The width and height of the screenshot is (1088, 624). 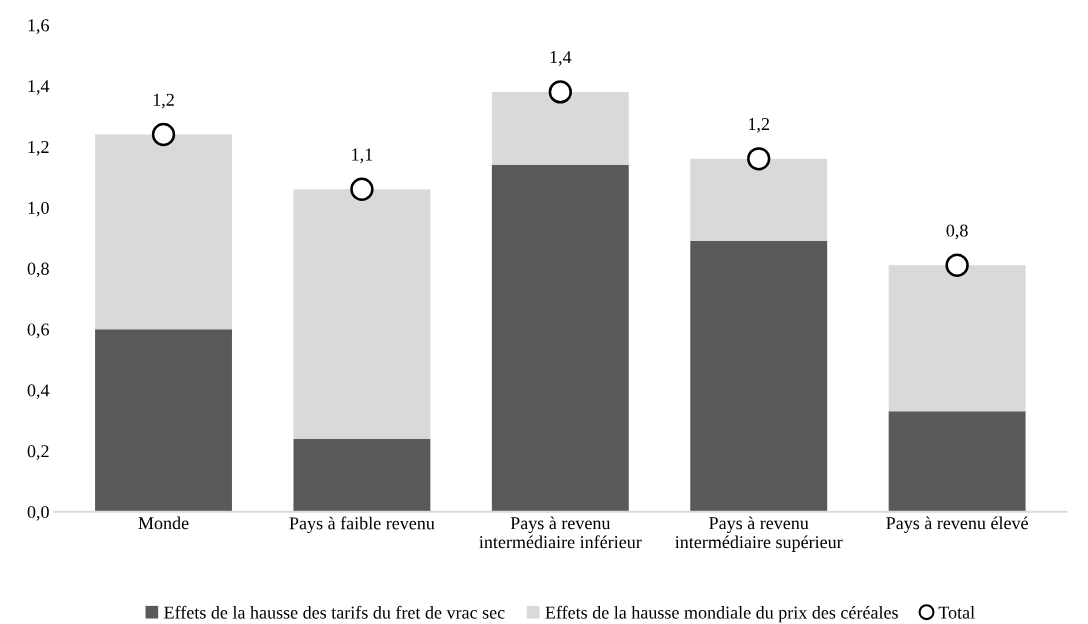 What do you see at coordinates (38, 513) in the screenshot?
I see `y-tick-label: 0,0` at bounding box center [38, 513].